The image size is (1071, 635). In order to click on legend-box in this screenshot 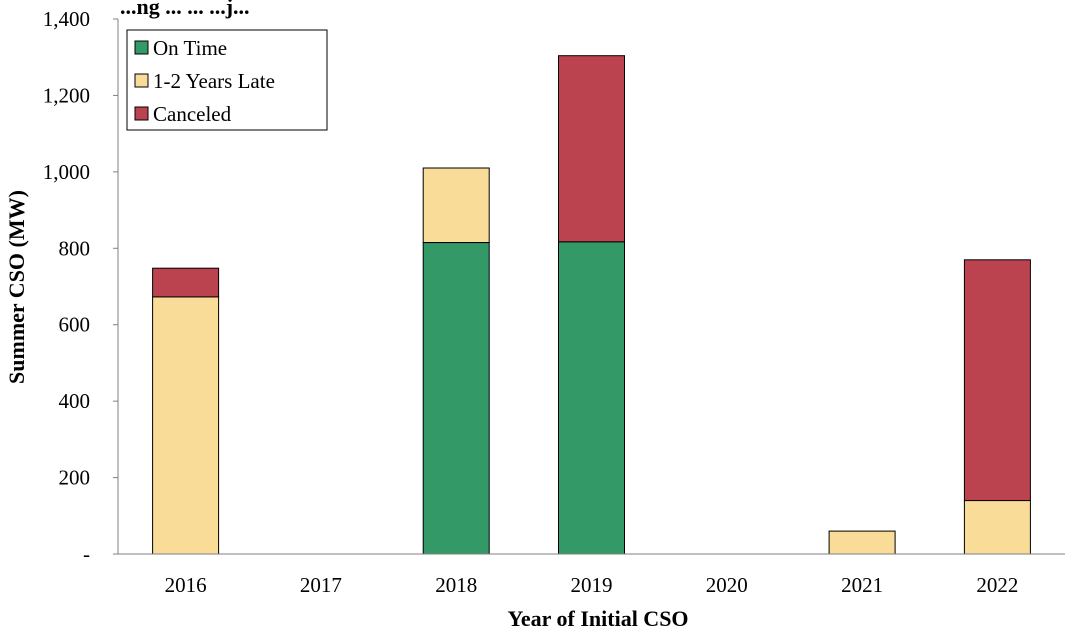, I will do `click(227, 80)`.